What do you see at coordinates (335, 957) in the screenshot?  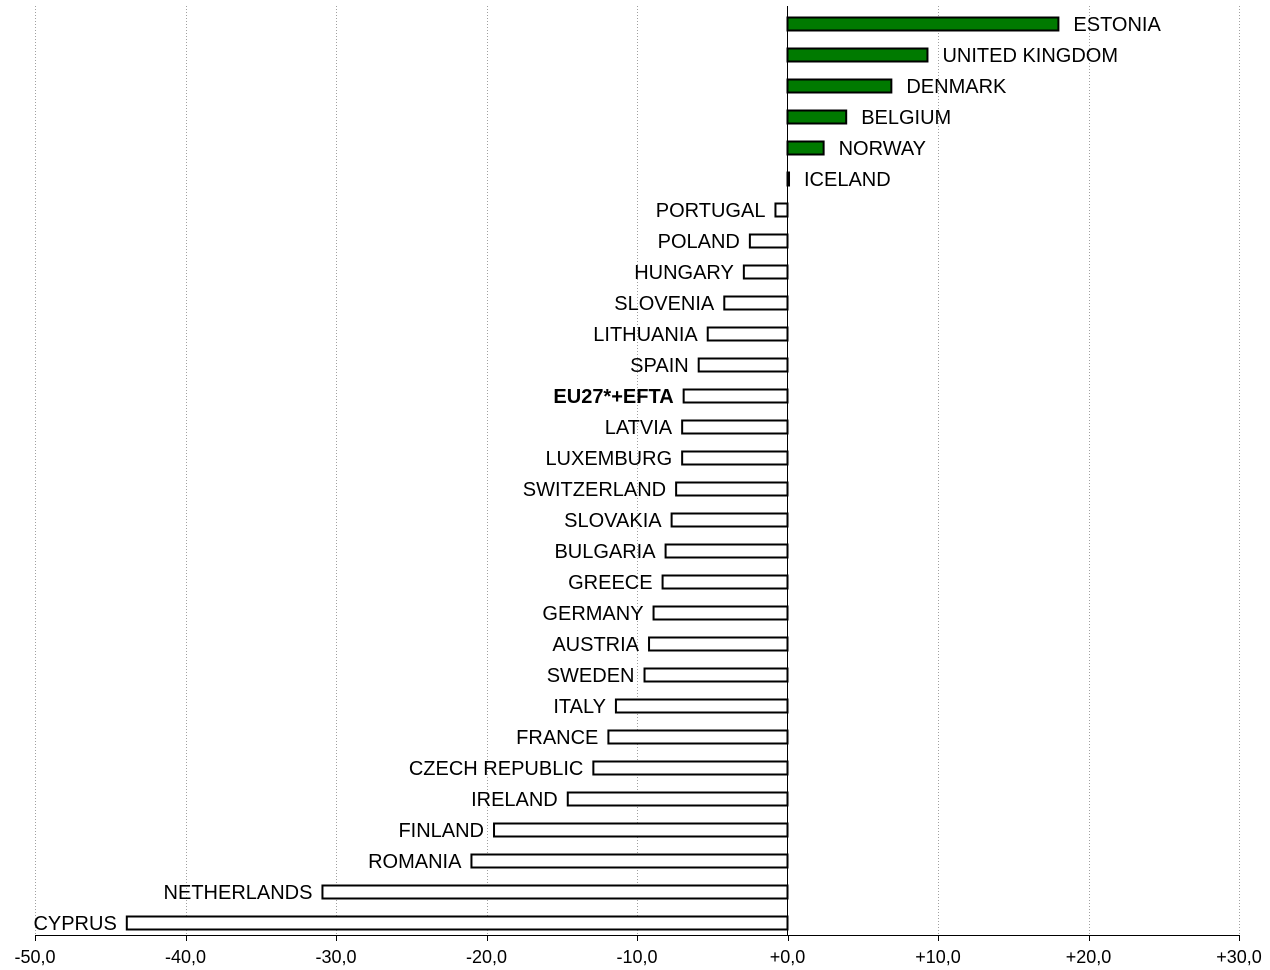 I see `x-tick-label-2: -30,0` at bounding box center [335, 957].